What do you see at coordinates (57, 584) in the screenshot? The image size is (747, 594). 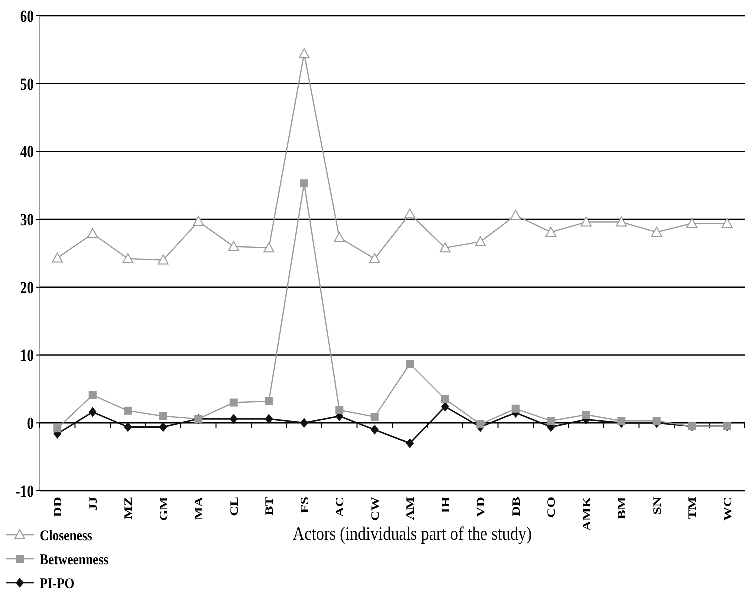 I see `legend-label: PI-PO` at bounding box center [57, 584].